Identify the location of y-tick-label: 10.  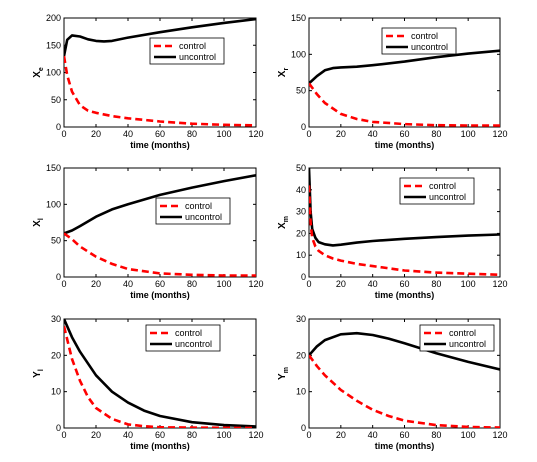
(301, 255).